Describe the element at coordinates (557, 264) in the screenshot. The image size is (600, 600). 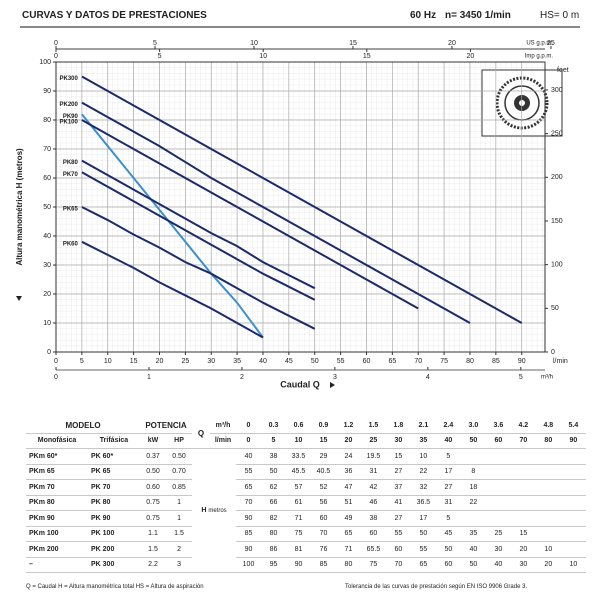
I see `y2-tick-label: 100` at that location.